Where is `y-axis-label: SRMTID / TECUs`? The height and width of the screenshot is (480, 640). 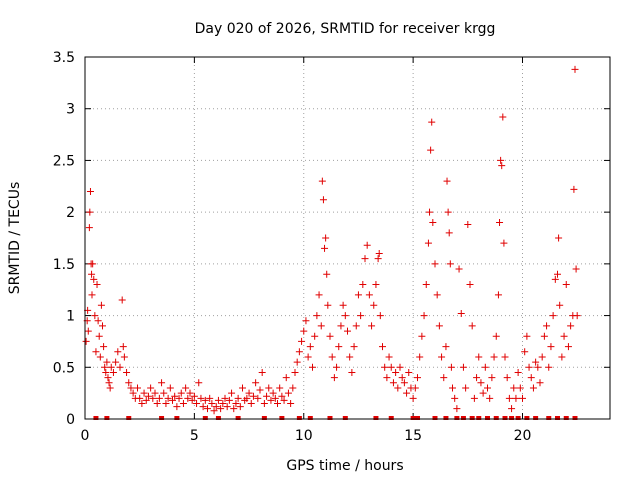 y-axis-label: SRMTID / TECUs is located at coordinates (15, 238).